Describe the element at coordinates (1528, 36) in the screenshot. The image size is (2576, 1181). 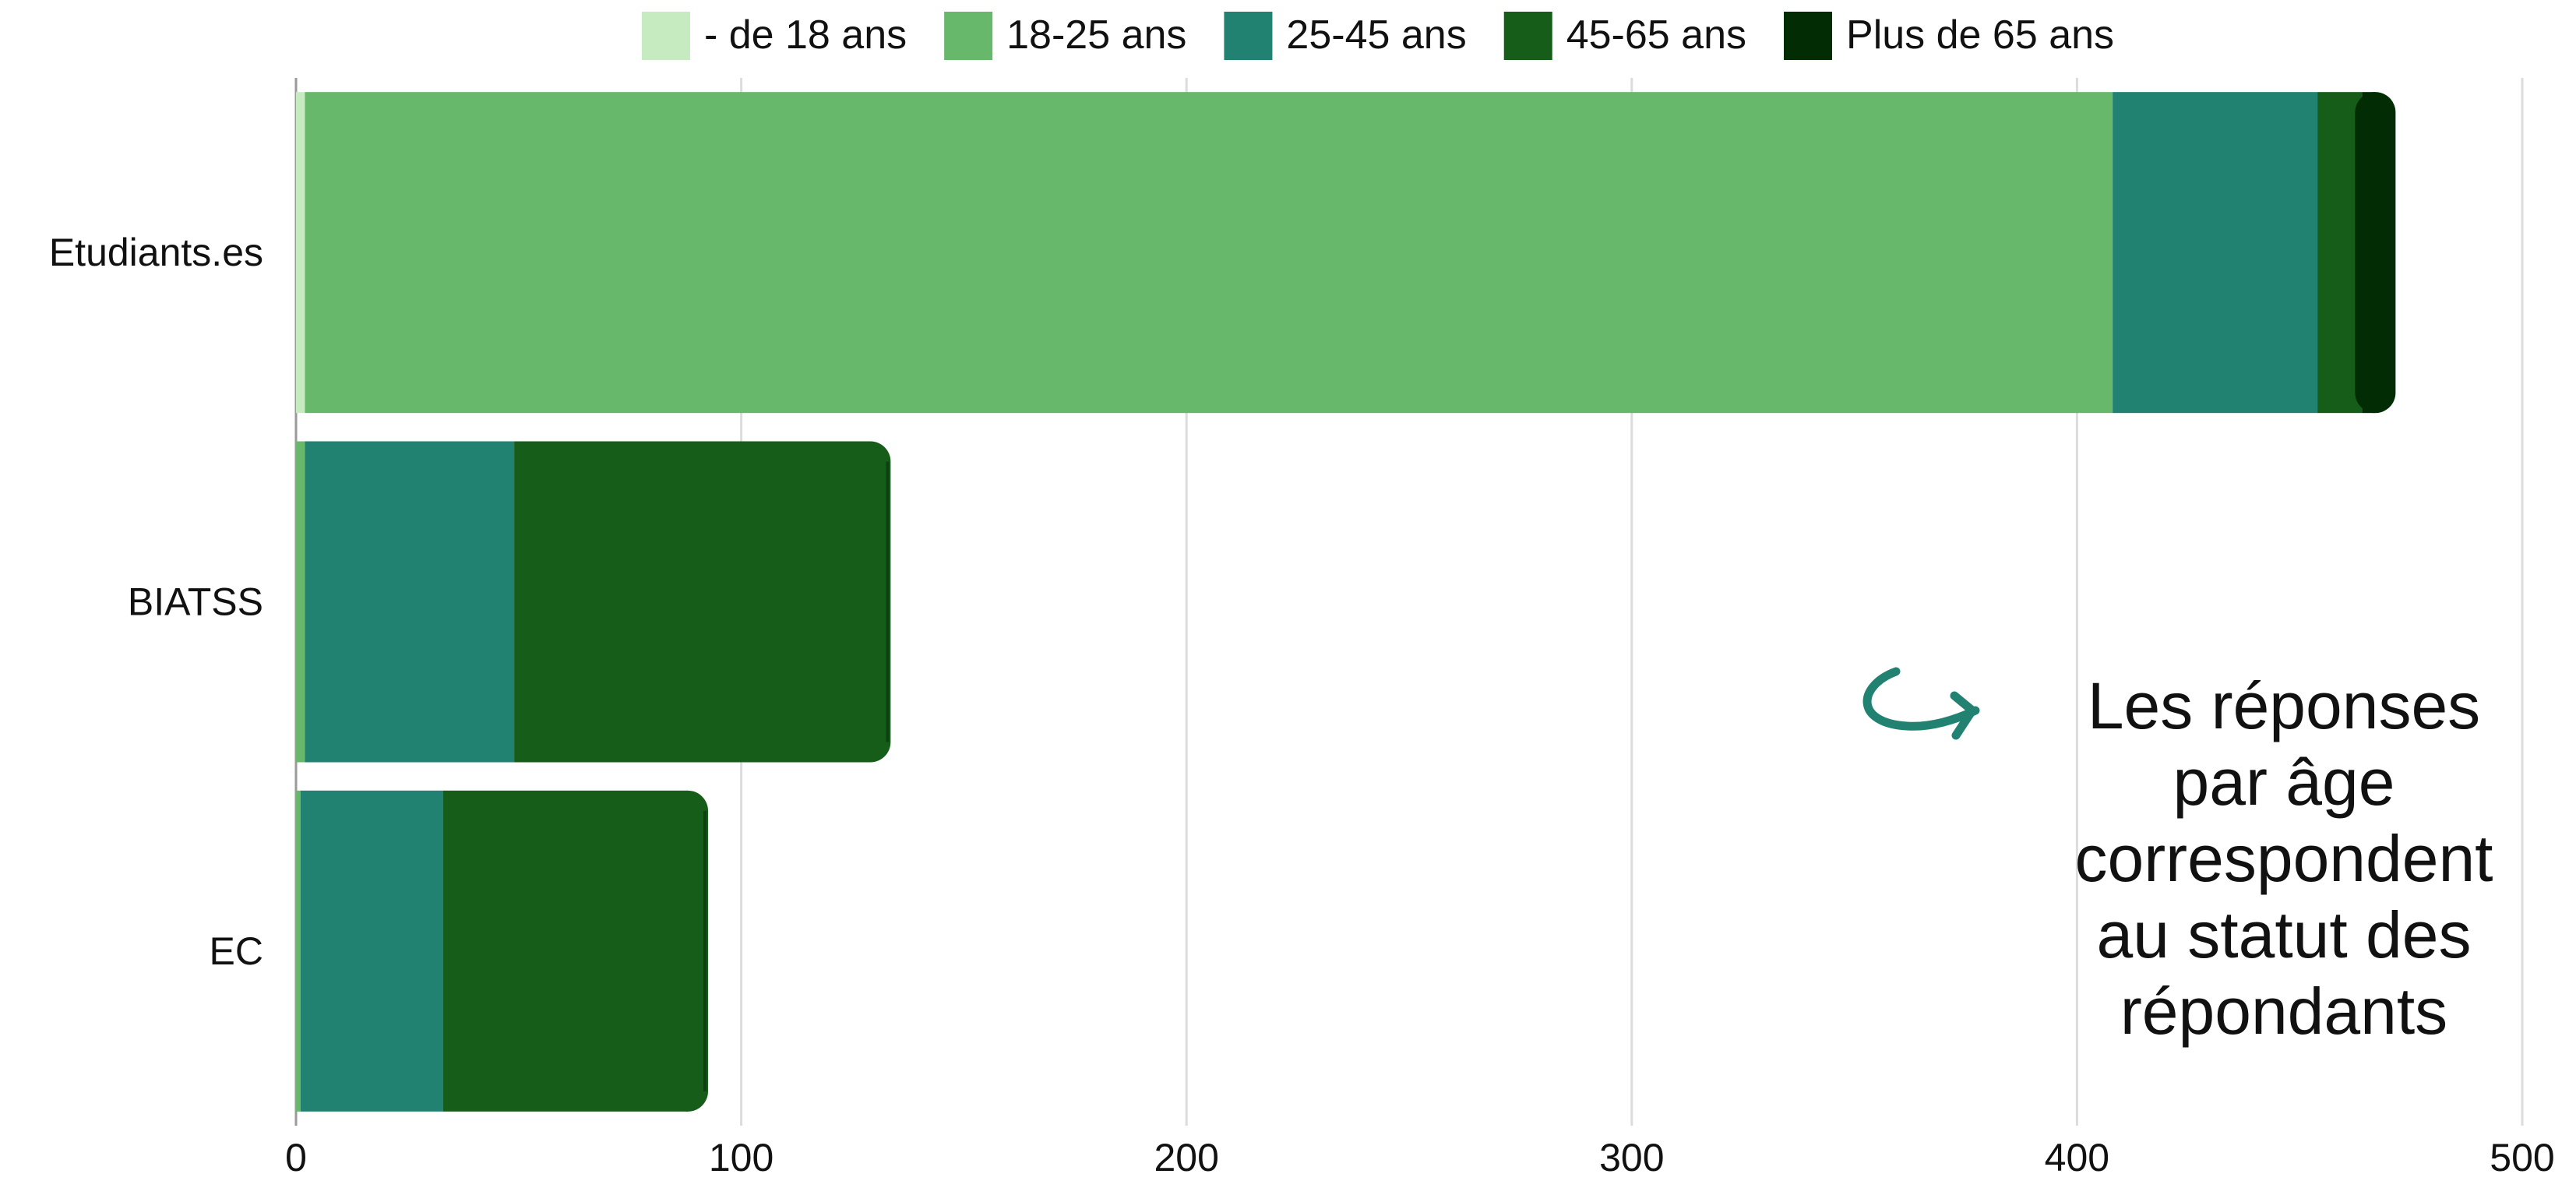
I see `legend-swatch-45-65-ans` at that location.